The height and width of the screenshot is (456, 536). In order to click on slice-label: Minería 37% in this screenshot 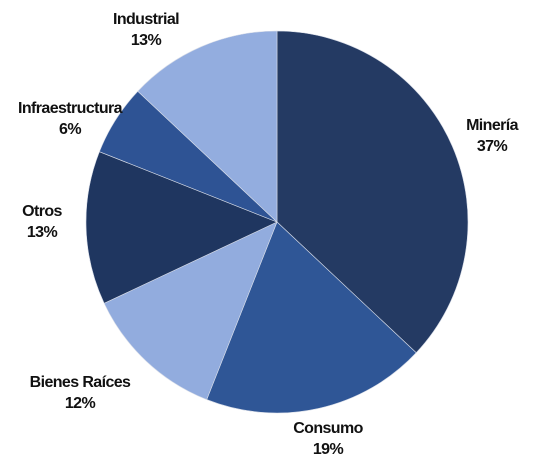, I will do `click(492, 136)`.